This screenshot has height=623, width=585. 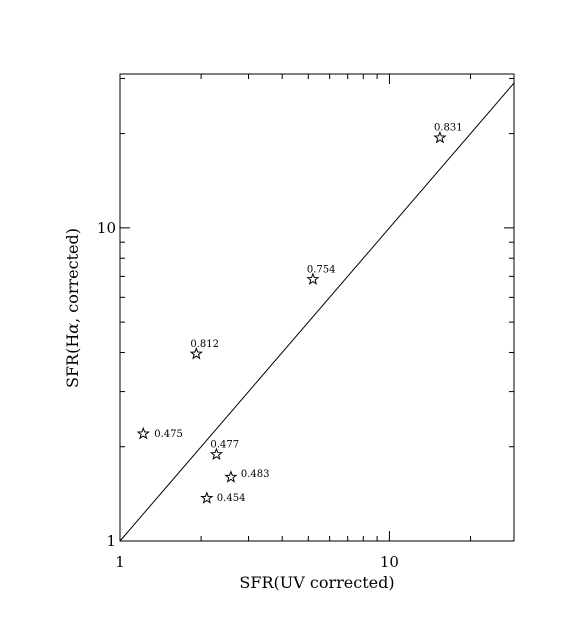 I want to click on y-axis-title: SFR(Hα, corrected), so click(x=72, y=308).